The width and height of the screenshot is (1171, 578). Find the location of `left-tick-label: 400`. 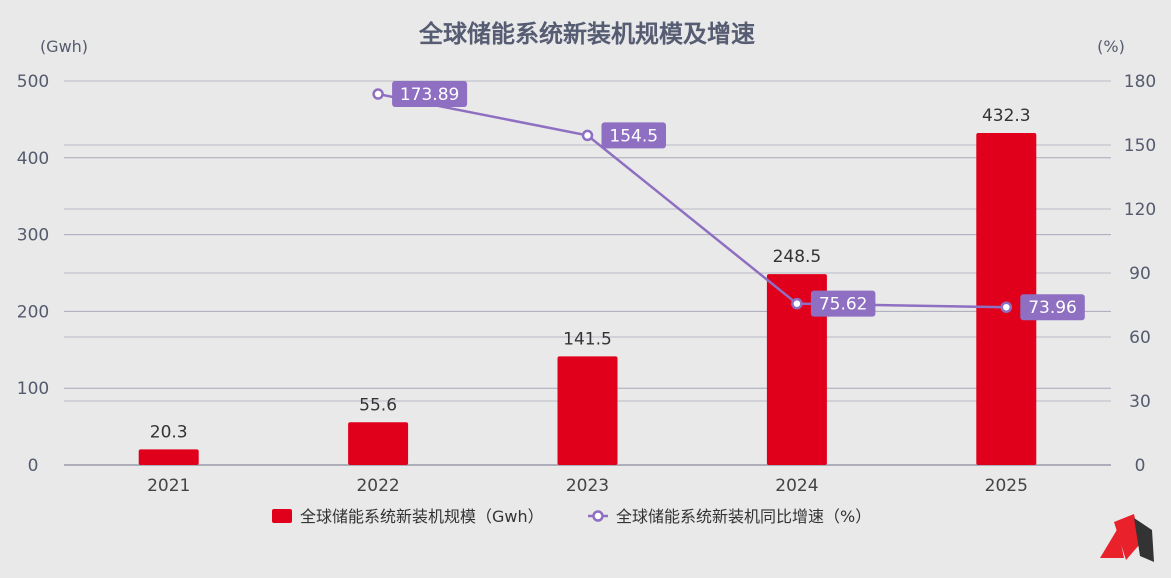

left-tick-label: 400 is located at coordinates (33, 159).